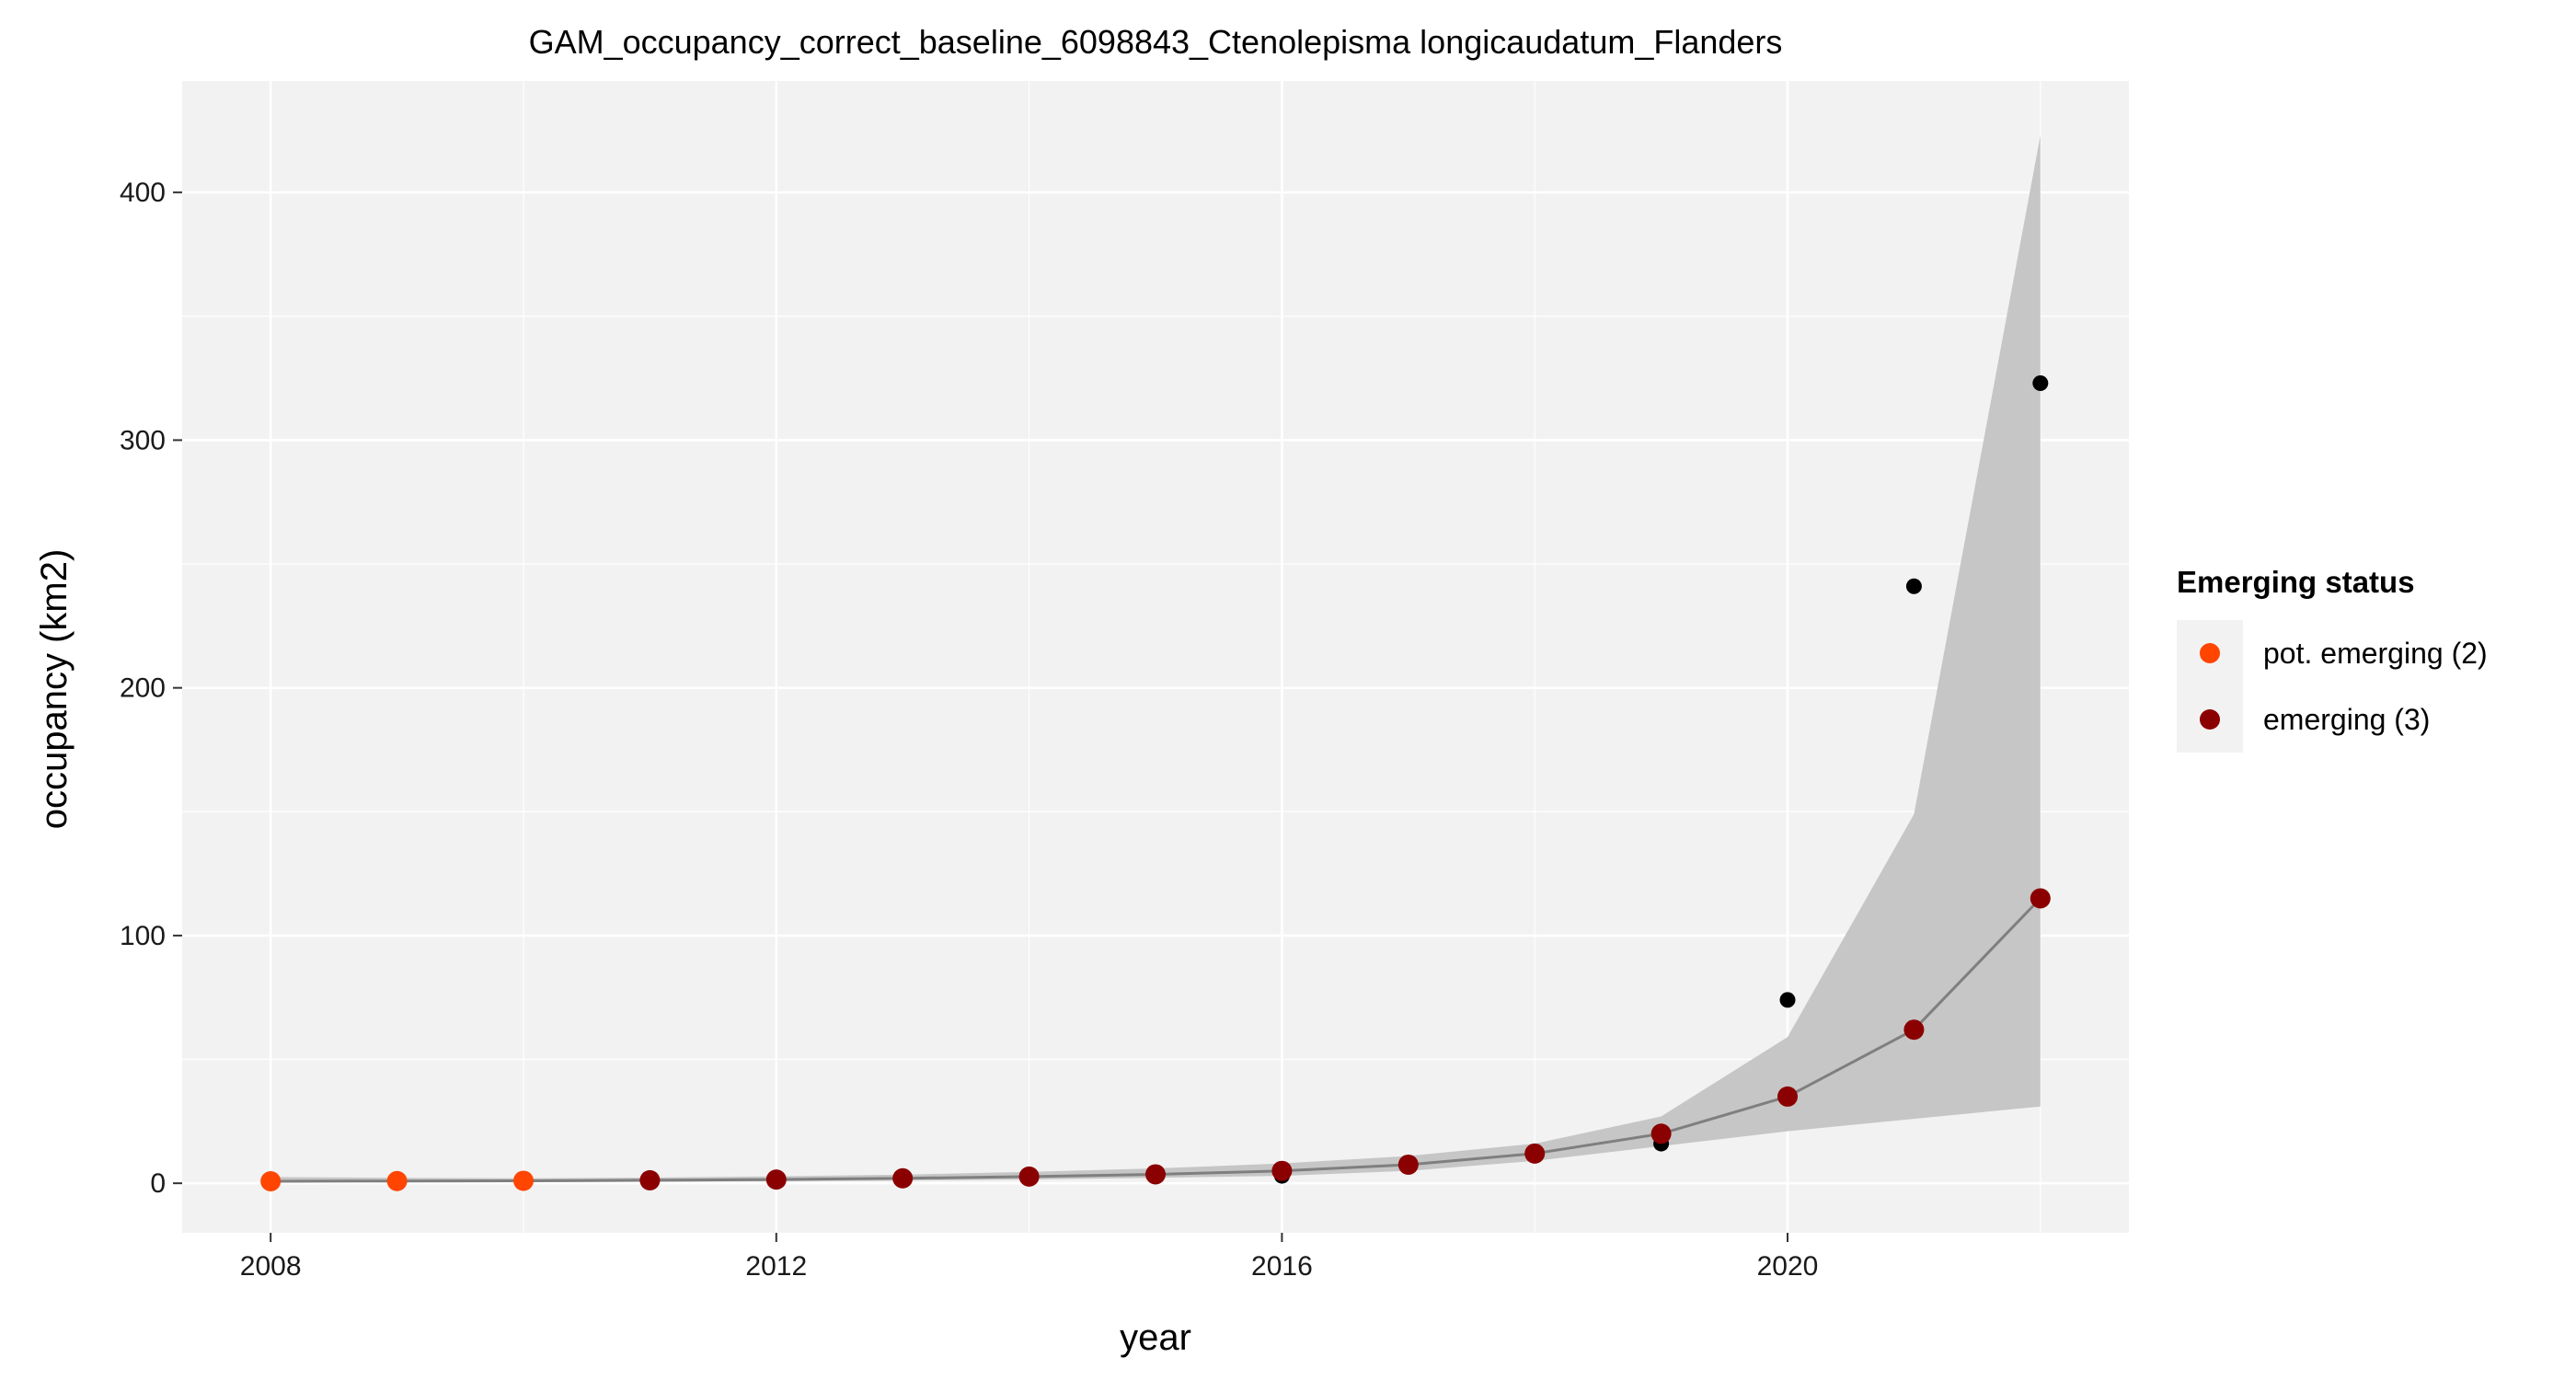  I want to click on x-tick-label: 2020, so click(1788, 1266).